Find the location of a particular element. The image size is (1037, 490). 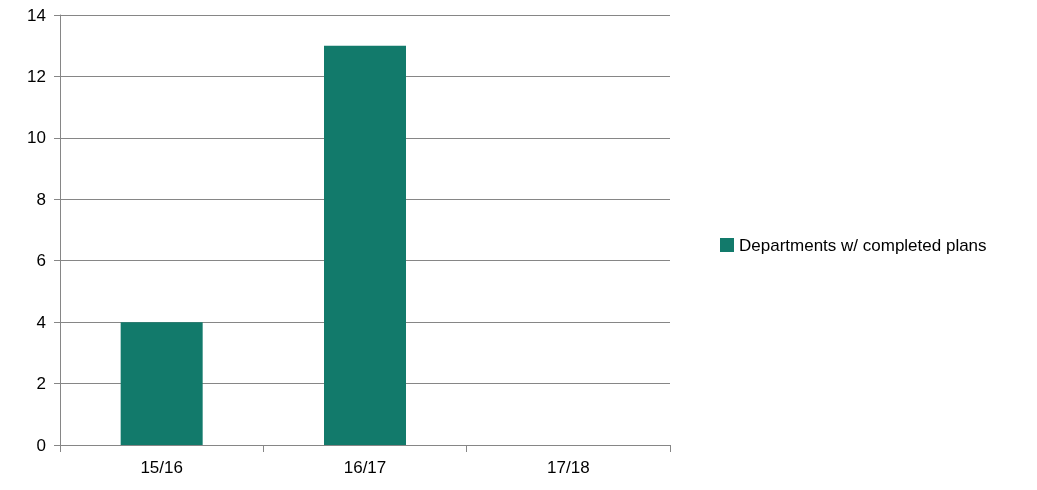

y-tick-label: 4 is located at coordinates (41, 322).